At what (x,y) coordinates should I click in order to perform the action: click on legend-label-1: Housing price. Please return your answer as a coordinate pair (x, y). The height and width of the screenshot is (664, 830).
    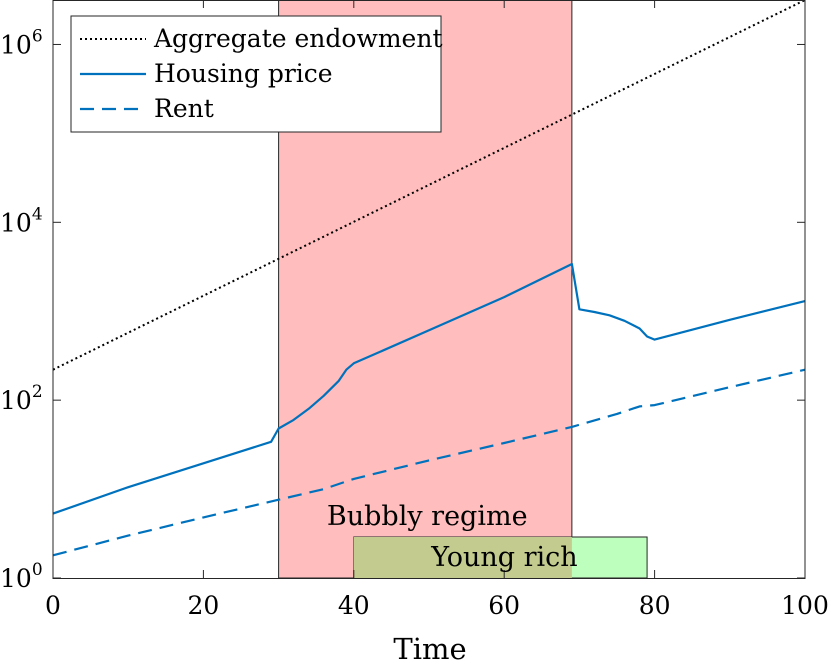
    Looking at the image, I should click on (243, 73).